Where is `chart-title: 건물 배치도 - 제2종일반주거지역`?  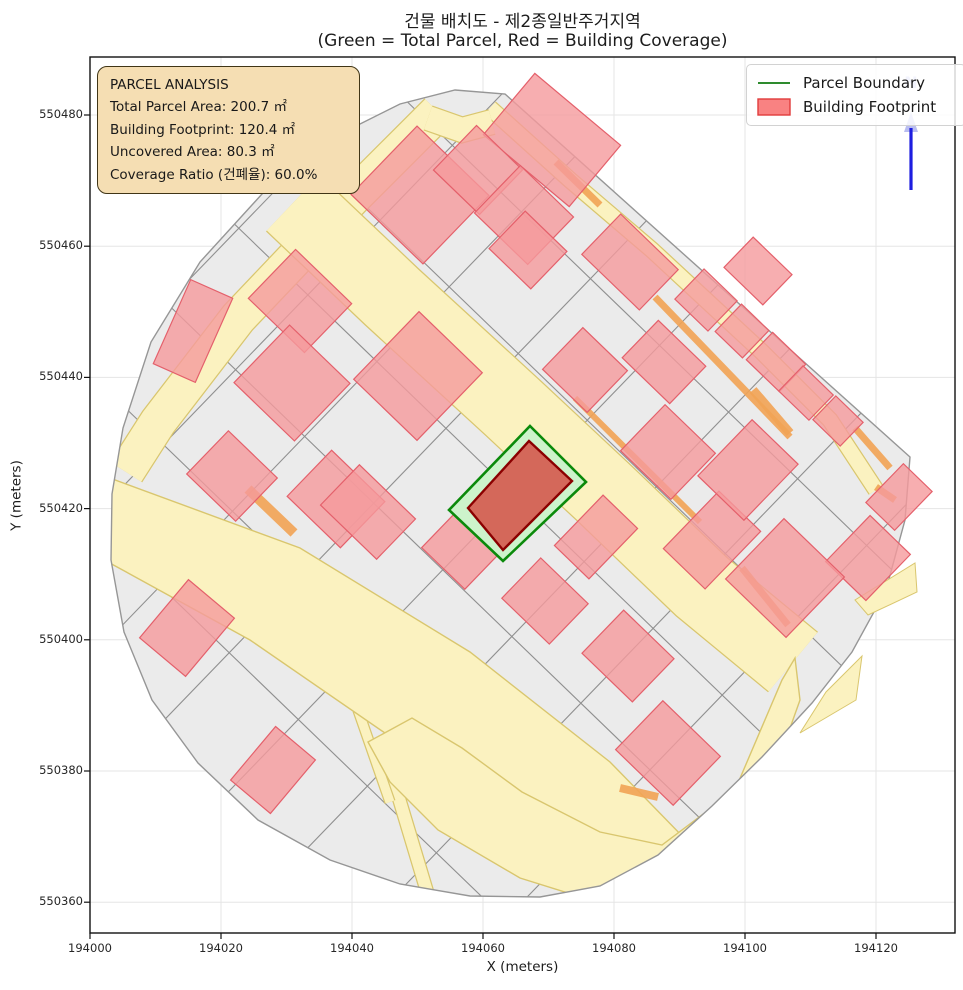
chart-title: 건물 배치도 - 제2종일반주거지역 is located at coordinates (522, 22).